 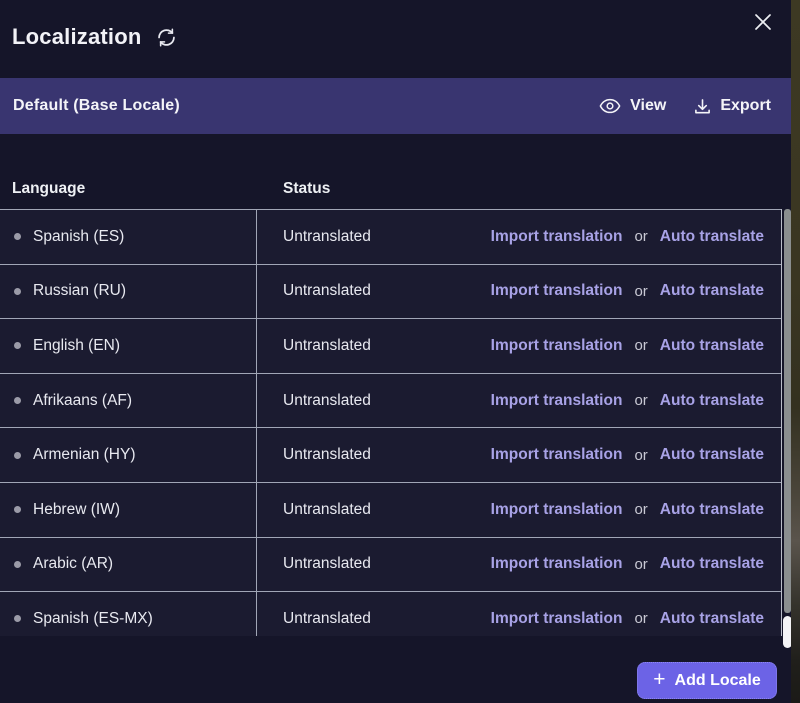 What do you see at coordinates (49, 188) in the screenshot?
I see `language-column-header: Language` at bounding box center [49, 188].